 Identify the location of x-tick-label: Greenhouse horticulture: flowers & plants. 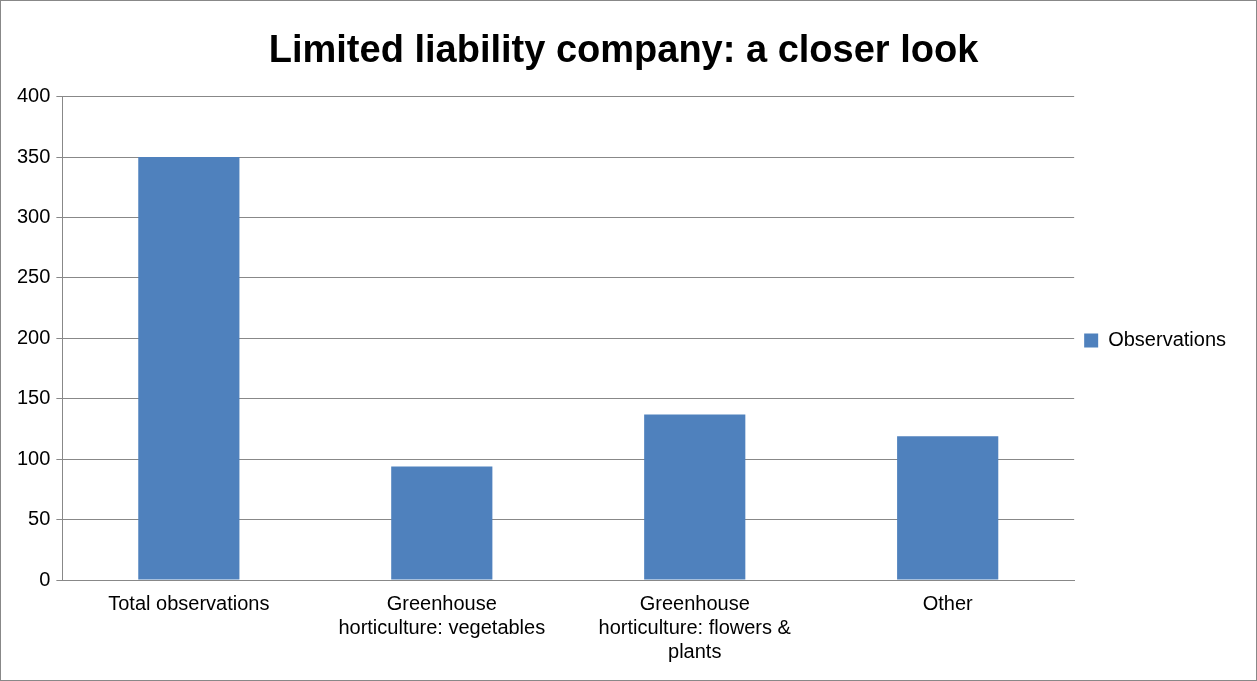
(695, 626).